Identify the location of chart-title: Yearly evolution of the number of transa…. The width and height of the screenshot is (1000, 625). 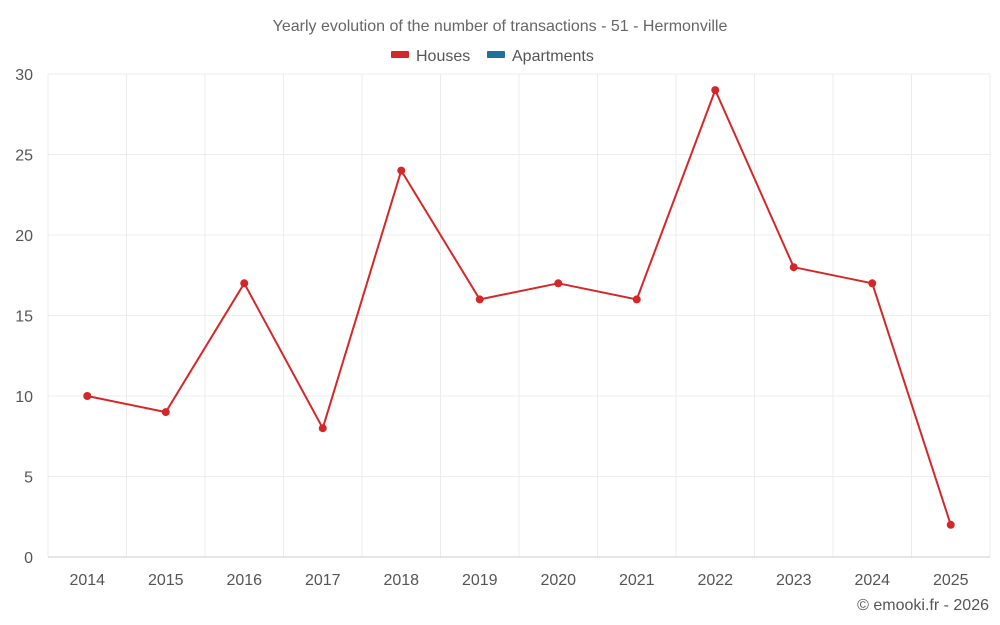
(500, 26).